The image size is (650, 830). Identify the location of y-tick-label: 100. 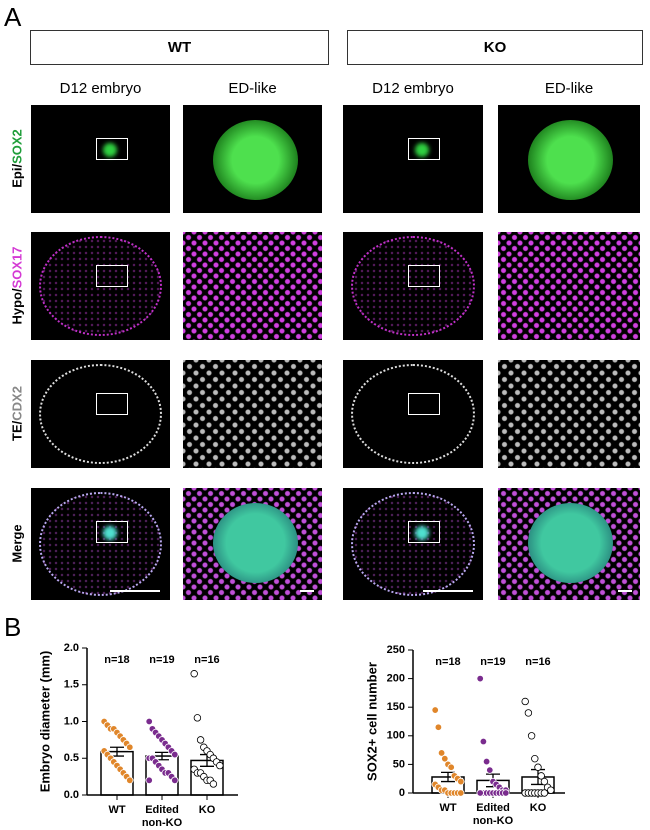
(396, 736).